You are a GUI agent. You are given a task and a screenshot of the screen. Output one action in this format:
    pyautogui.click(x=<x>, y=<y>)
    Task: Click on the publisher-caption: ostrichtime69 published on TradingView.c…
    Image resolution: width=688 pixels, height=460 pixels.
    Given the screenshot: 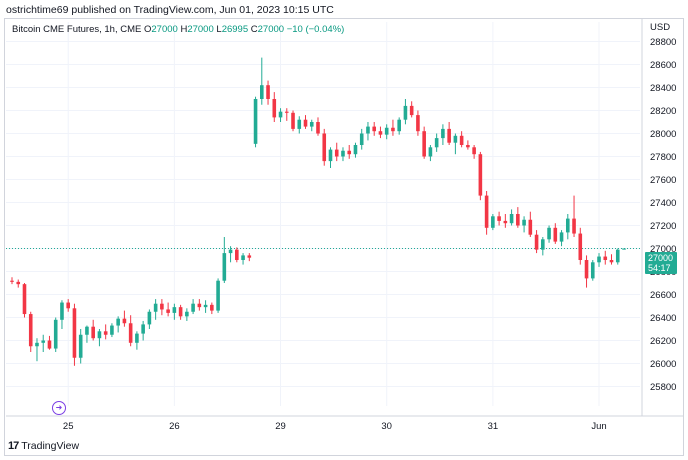 What is the action you would take?
    pyautogui.click(x=170, y=10)
    